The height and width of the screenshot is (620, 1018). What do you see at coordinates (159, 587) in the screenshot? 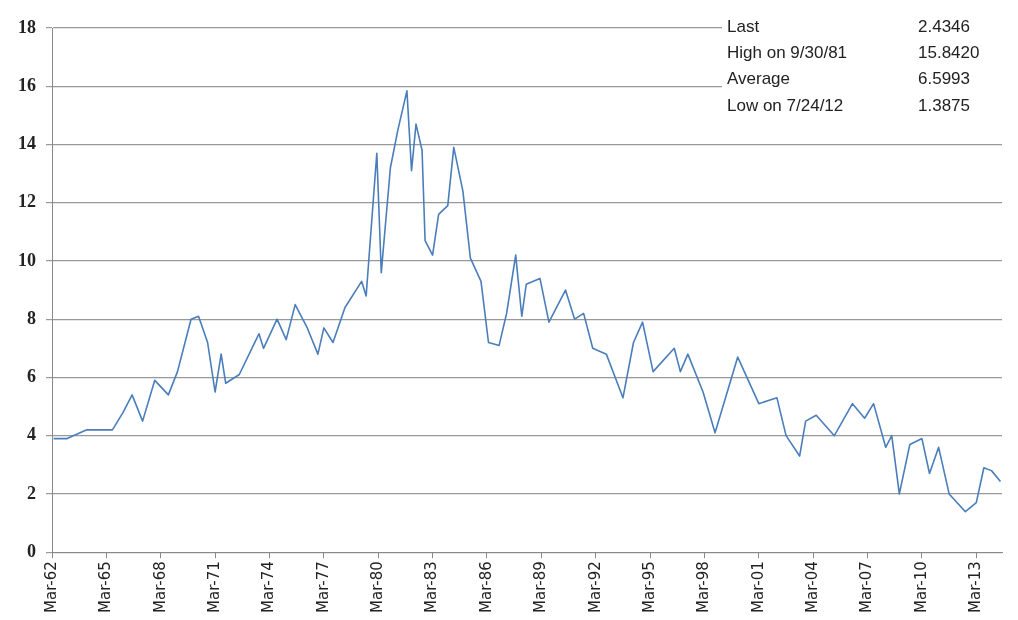
I see `x-tick-label: Mar-68` at bounding box center [159, 587].